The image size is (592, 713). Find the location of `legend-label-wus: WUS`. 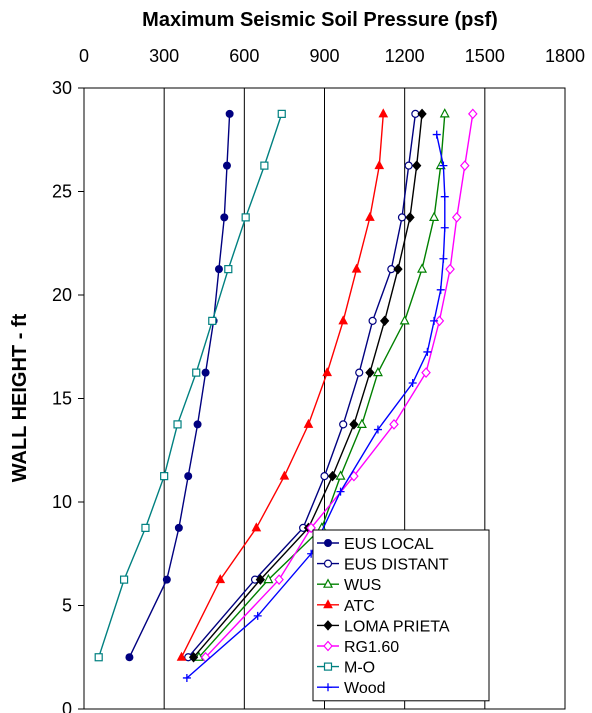

legend-label-wus: WUS is located at coordinates (362, 585).